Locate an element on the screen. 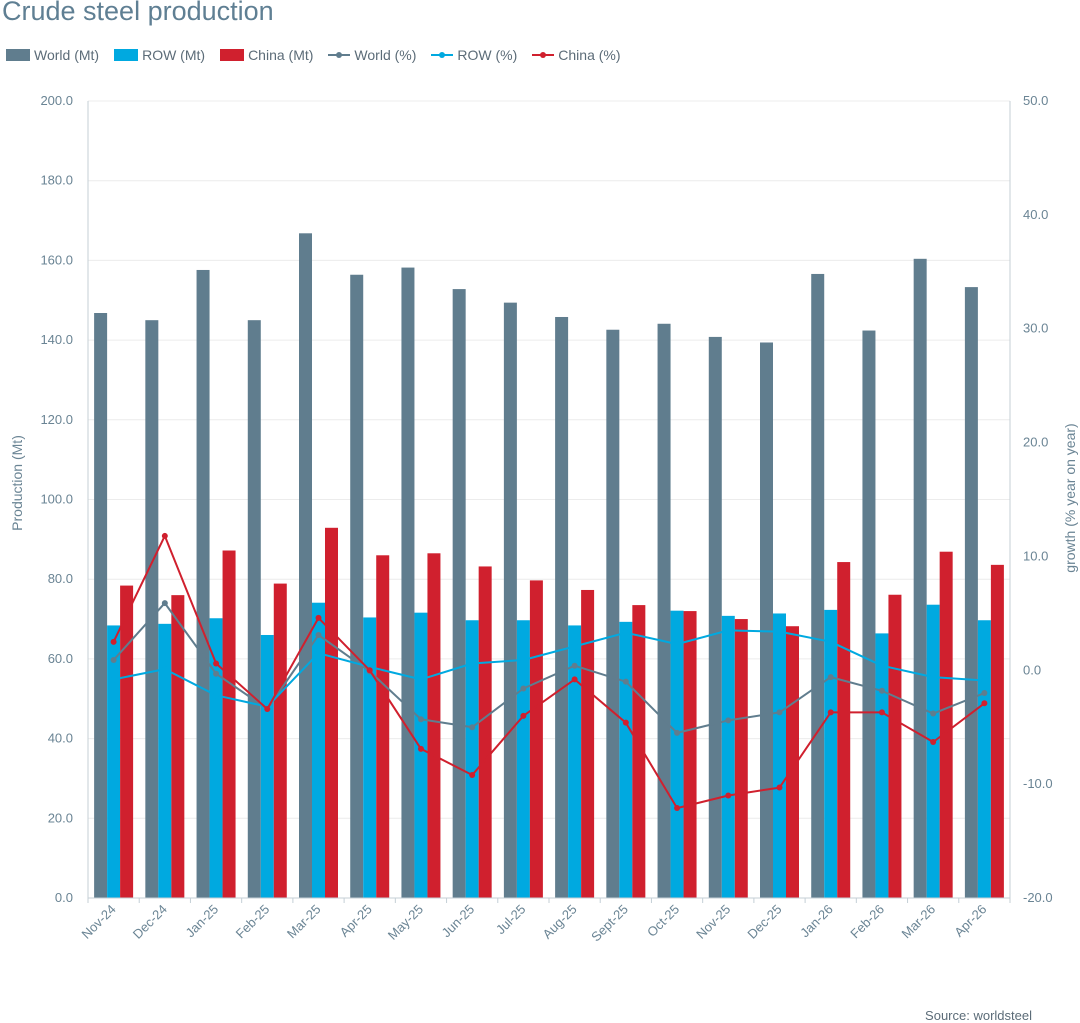  line-row is located at coordinates (549, 668).